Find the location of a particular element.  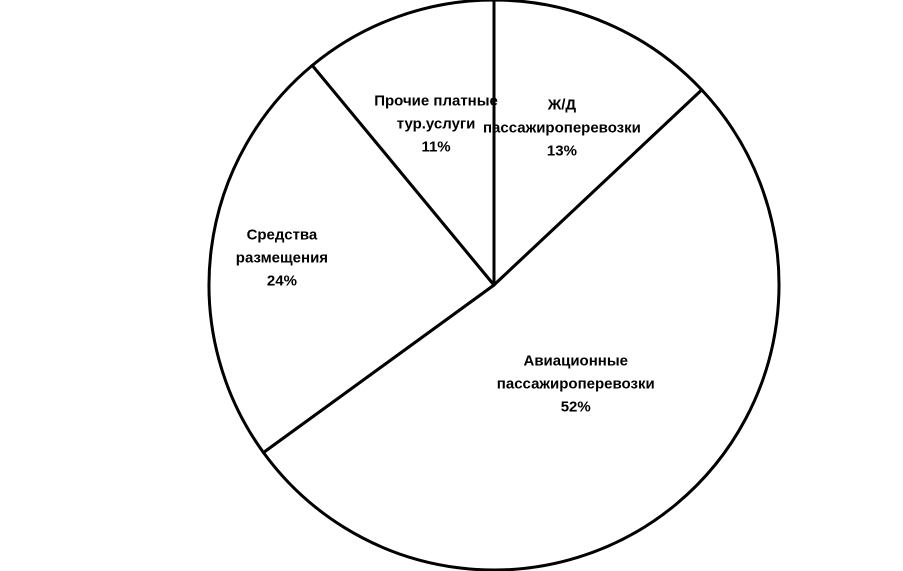

slice-label: Авиационные пассажироперевозки 52% is located at coordinates (575, 383).